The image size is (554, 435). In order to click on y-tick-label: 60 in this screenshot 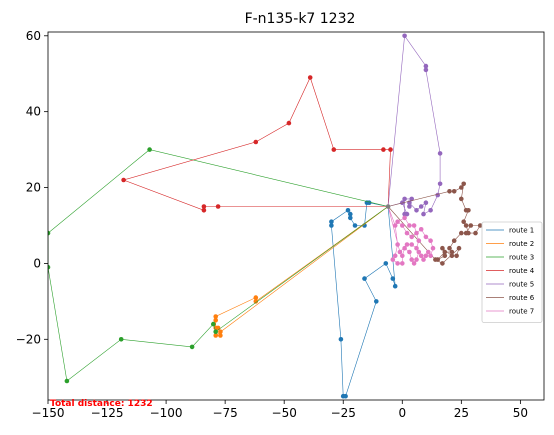, I will do `click(33, 36)`.